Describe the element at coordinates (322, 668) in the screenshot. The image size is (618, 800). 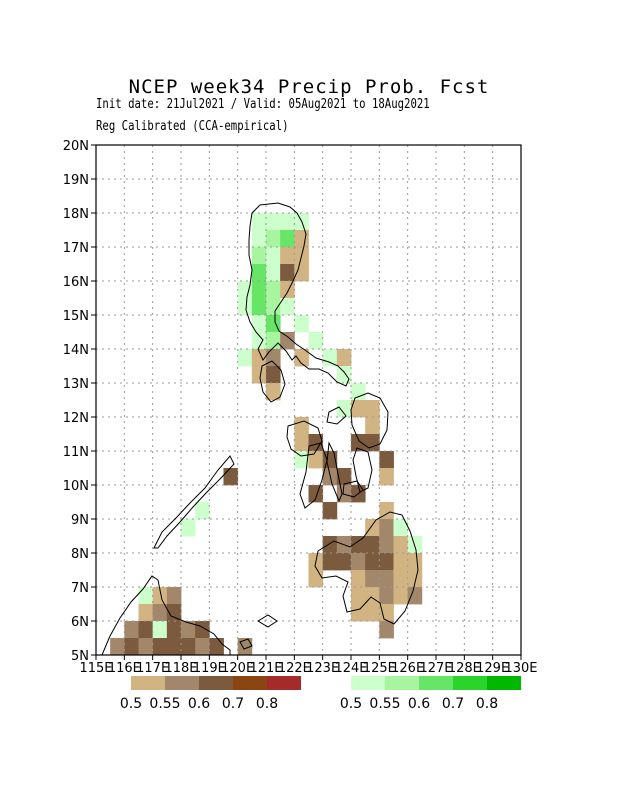
I see `lon-label: 123E` at that location.